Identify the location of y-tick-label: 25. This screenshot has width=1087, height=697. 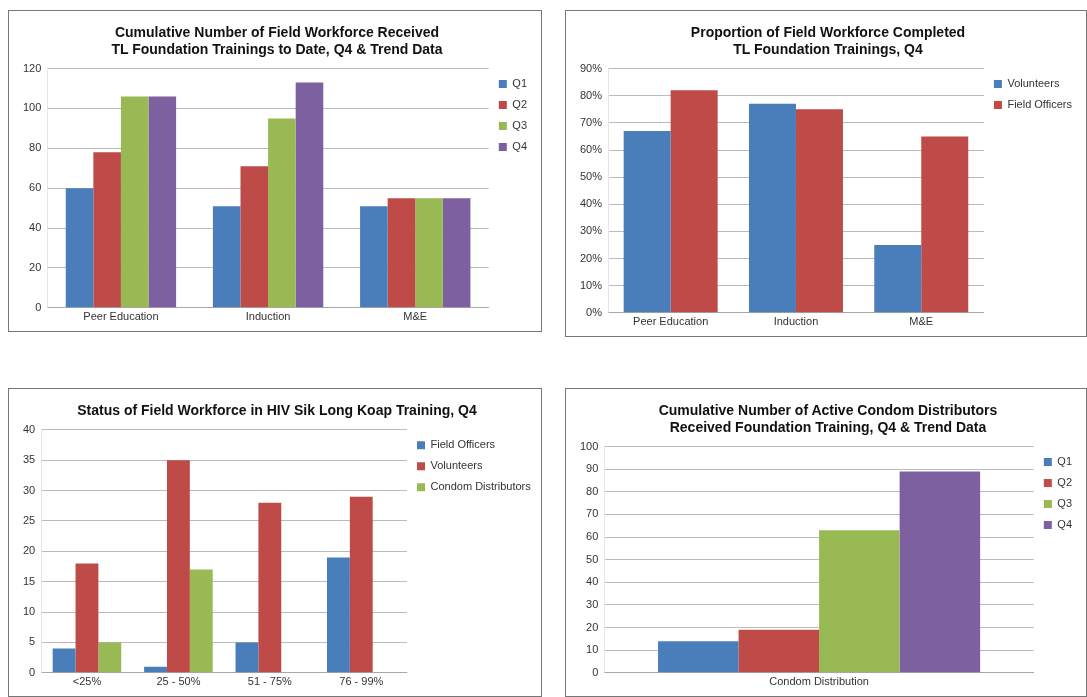
(29, 519).